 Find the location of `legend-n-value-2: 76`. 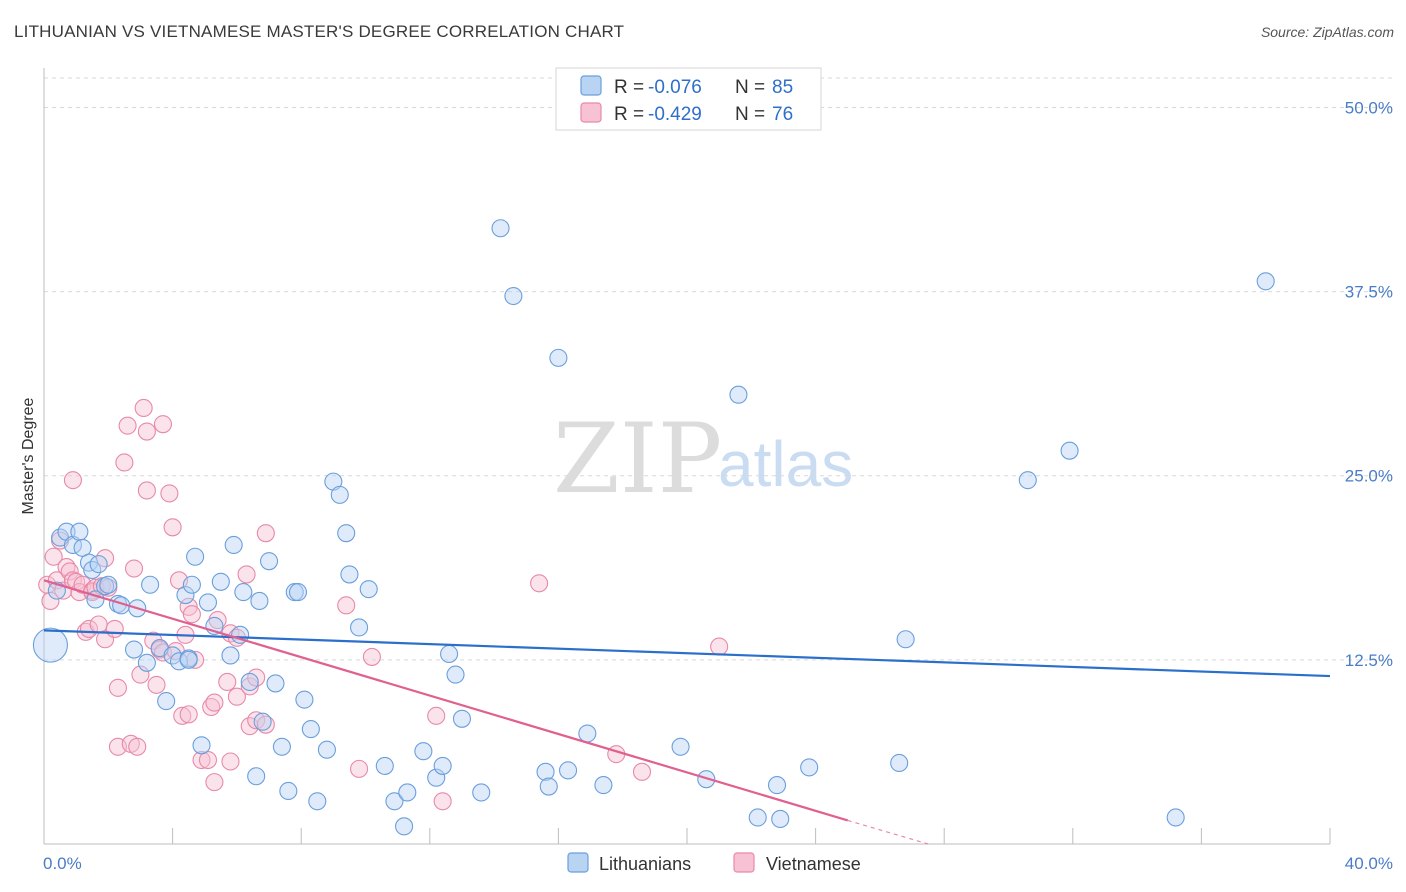

legend-n-value-2: 76 is located at coordinates (782, 114).